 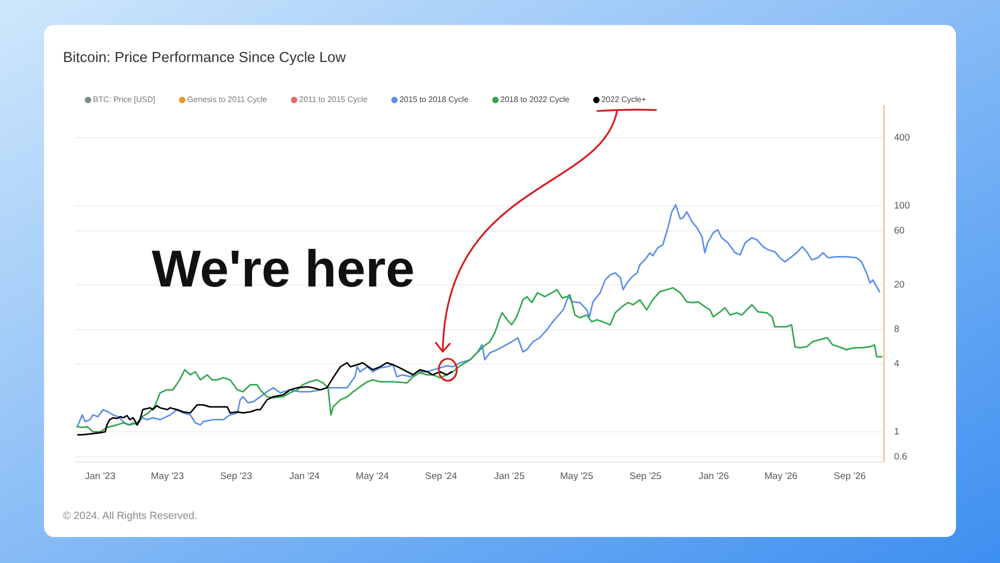 What do you see at coordinates (130, 516) in the screenshot?
I see `text: © 2024. All Rights Reserved.` at bounding box center [130, 516].